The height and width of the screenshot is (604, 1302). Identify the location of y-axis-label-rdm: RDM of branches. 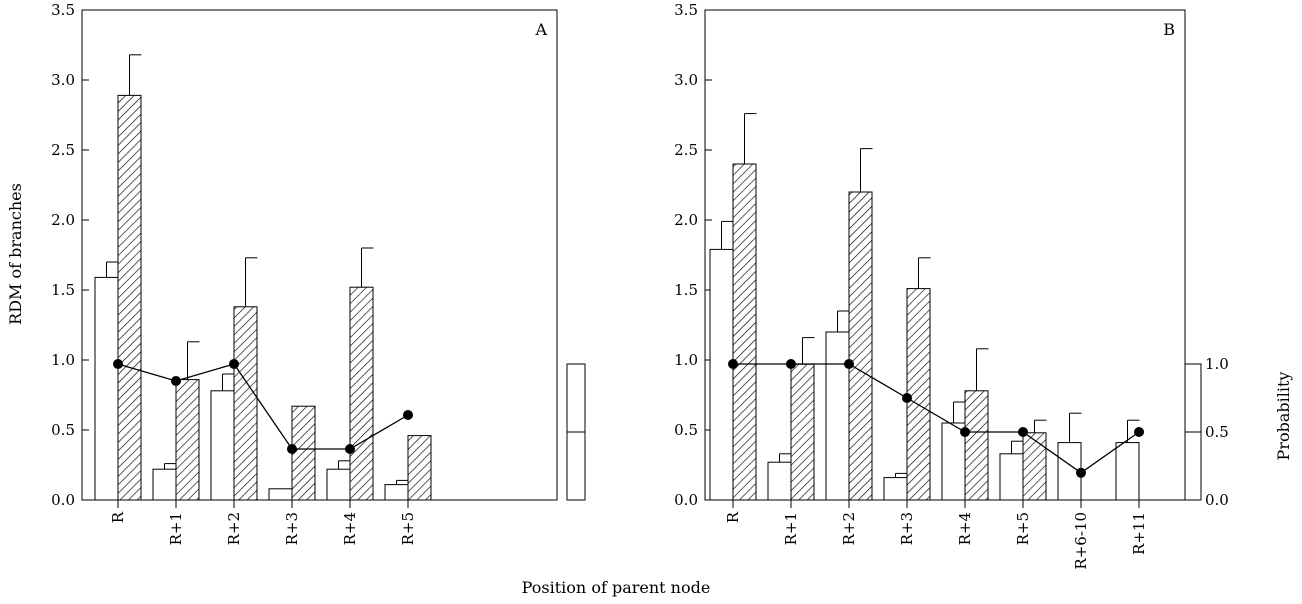
(15, 254).